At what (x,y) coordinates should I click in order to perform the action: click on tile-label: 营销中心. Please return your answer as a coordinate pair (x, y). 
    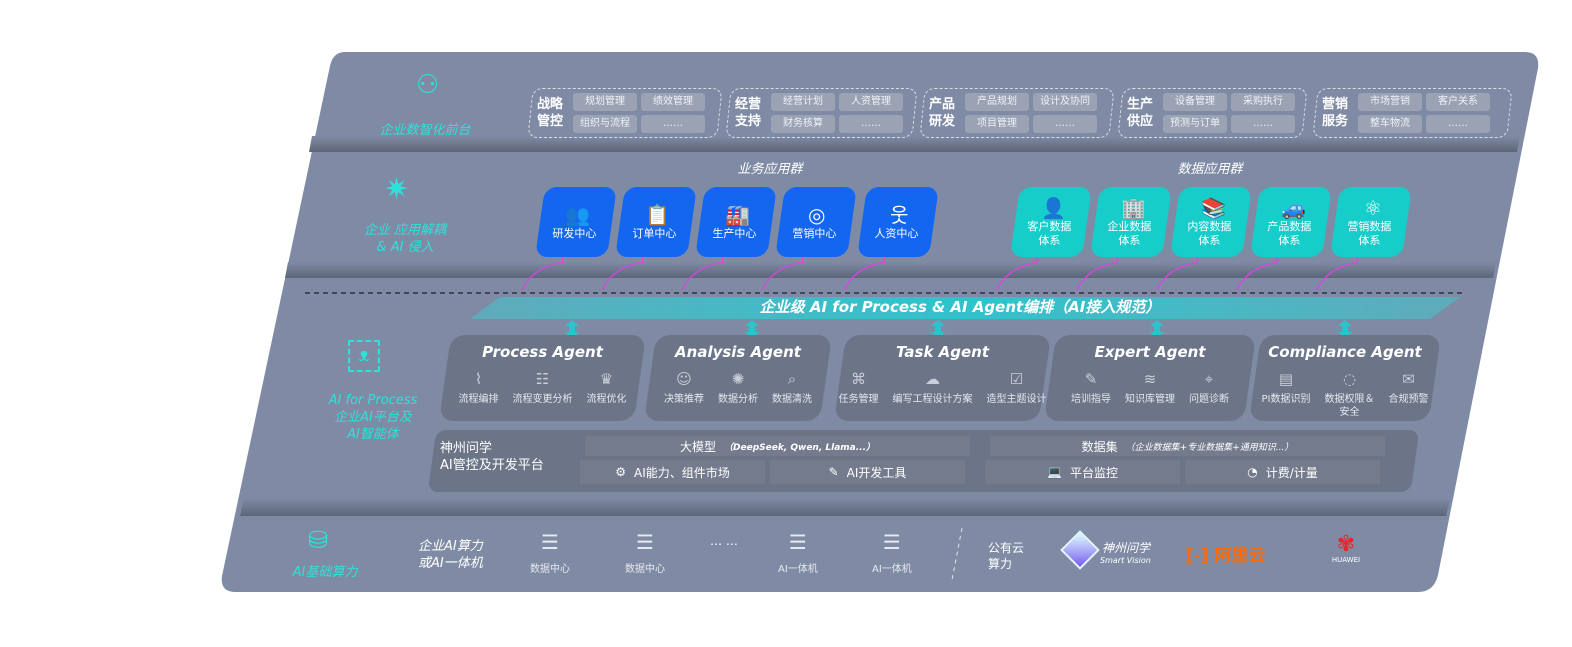
    Looking at the image, I should click on (814, 233).